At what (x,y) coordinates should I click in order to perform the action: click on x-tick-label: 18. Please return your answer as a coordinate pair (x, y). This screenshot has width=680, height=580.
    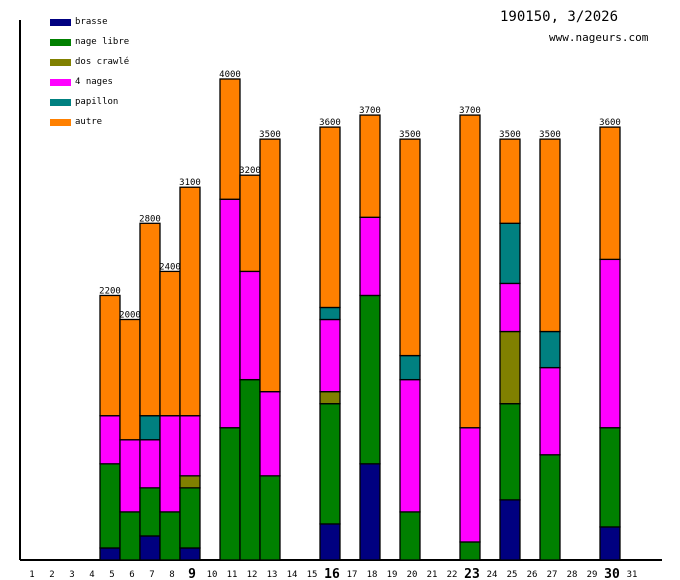
    Looking at the image, I should click on (372, 575).